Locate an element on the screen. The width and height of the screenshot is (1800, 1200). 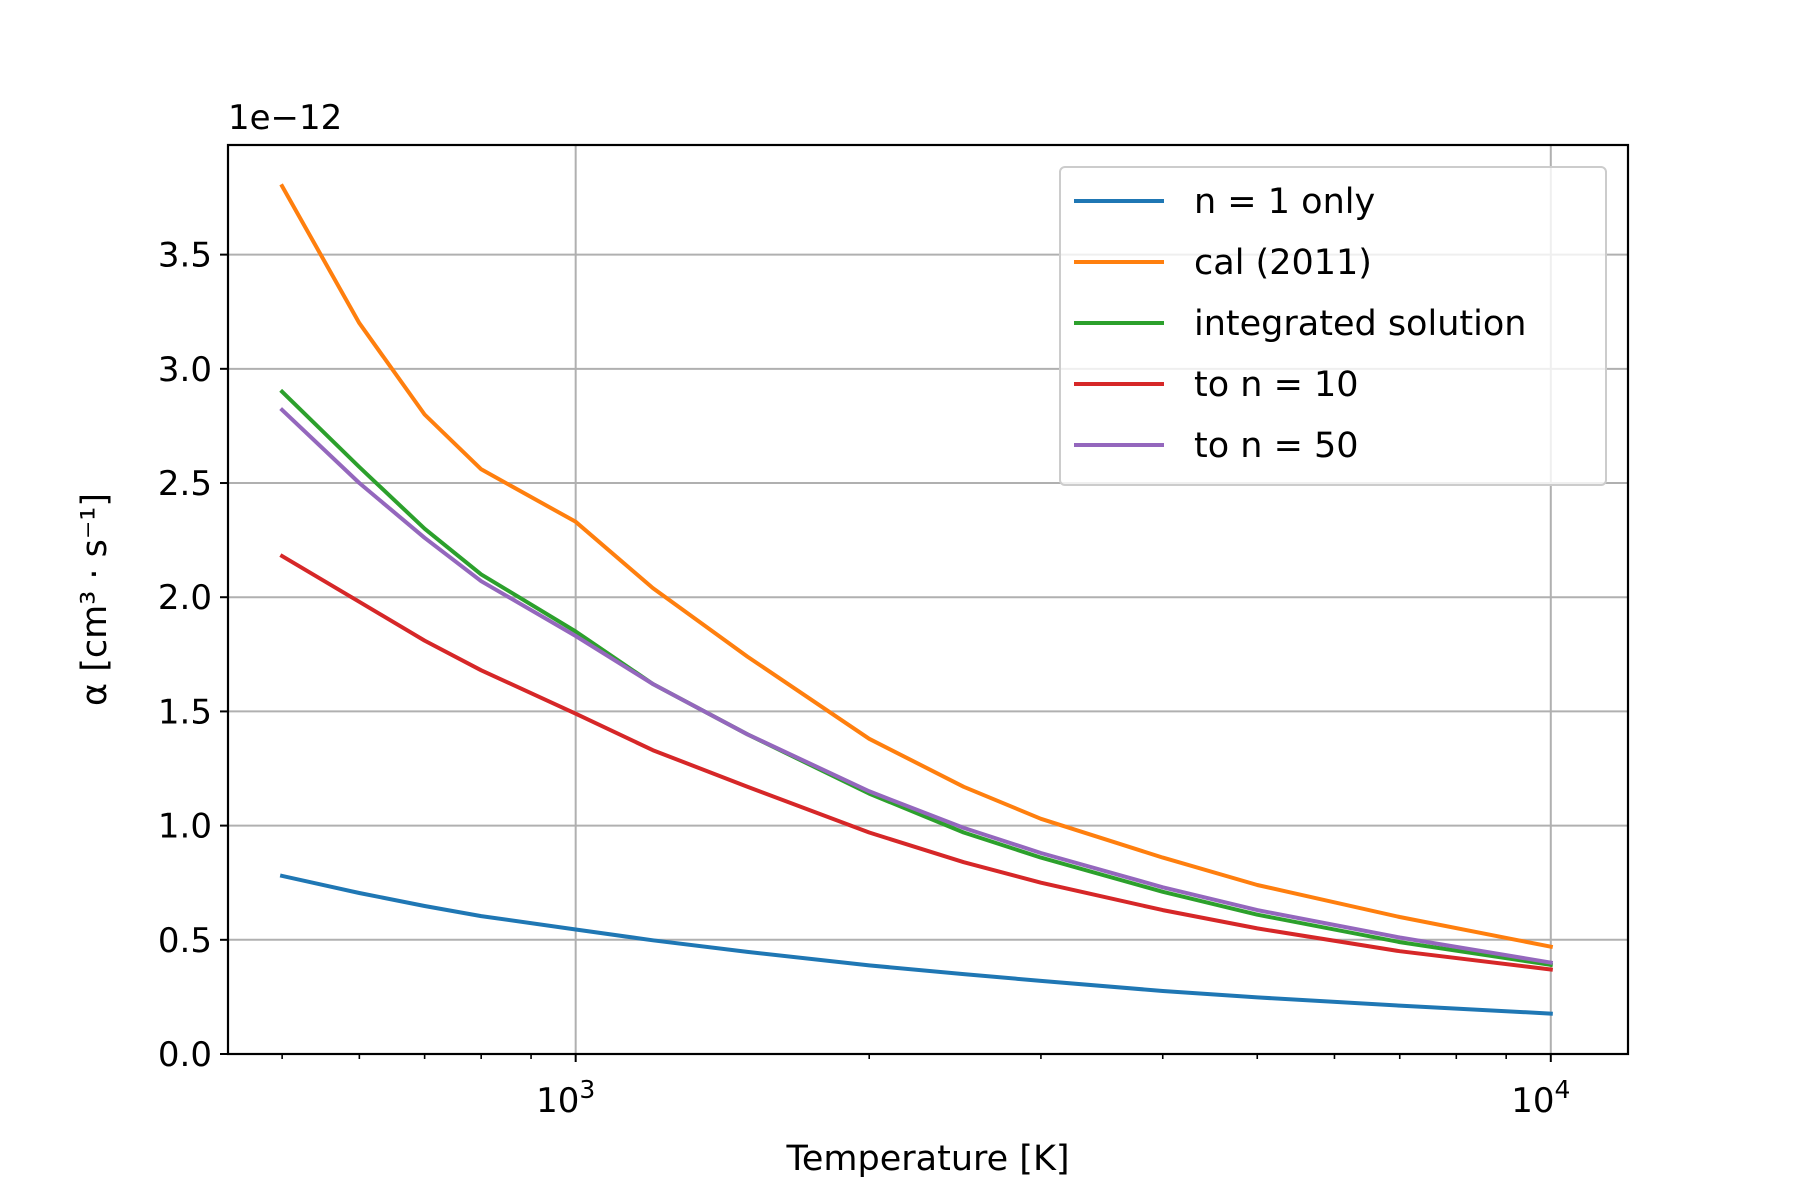
y-offset-label: 1e−12 is located at coordinates (285, 118).